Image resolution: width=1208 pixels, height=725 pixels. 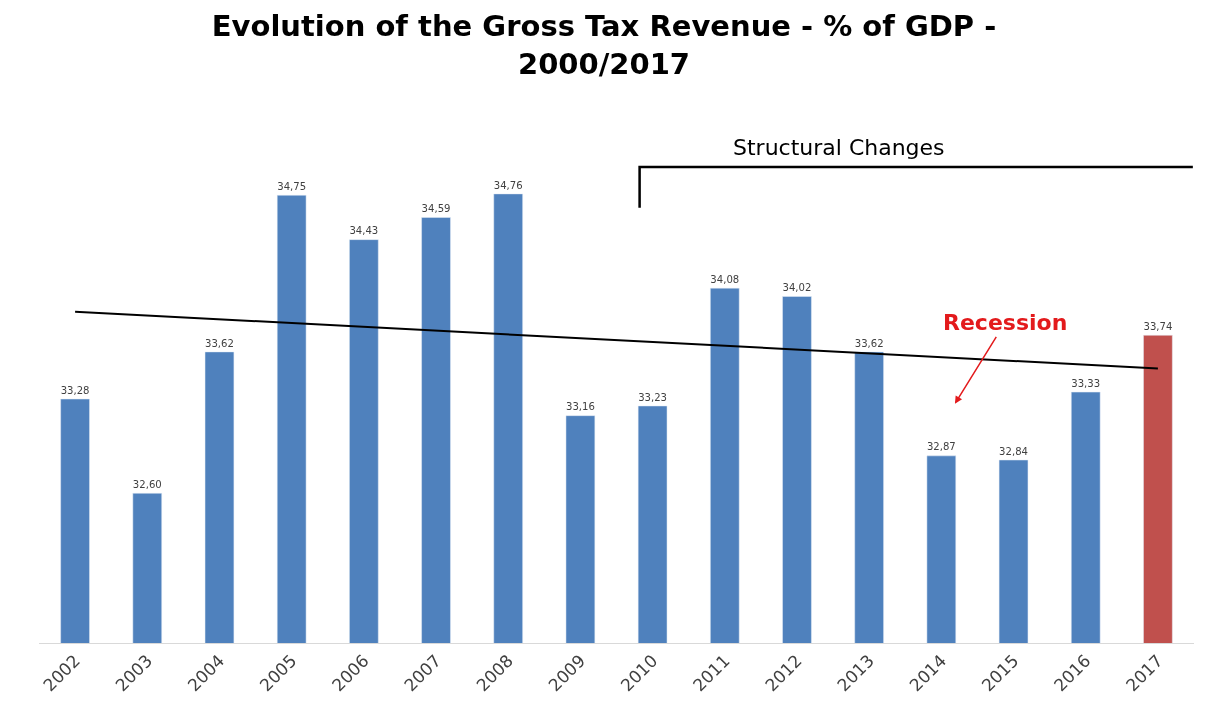 I want to click on data-label: 32,87, so click(x=941, y=447).